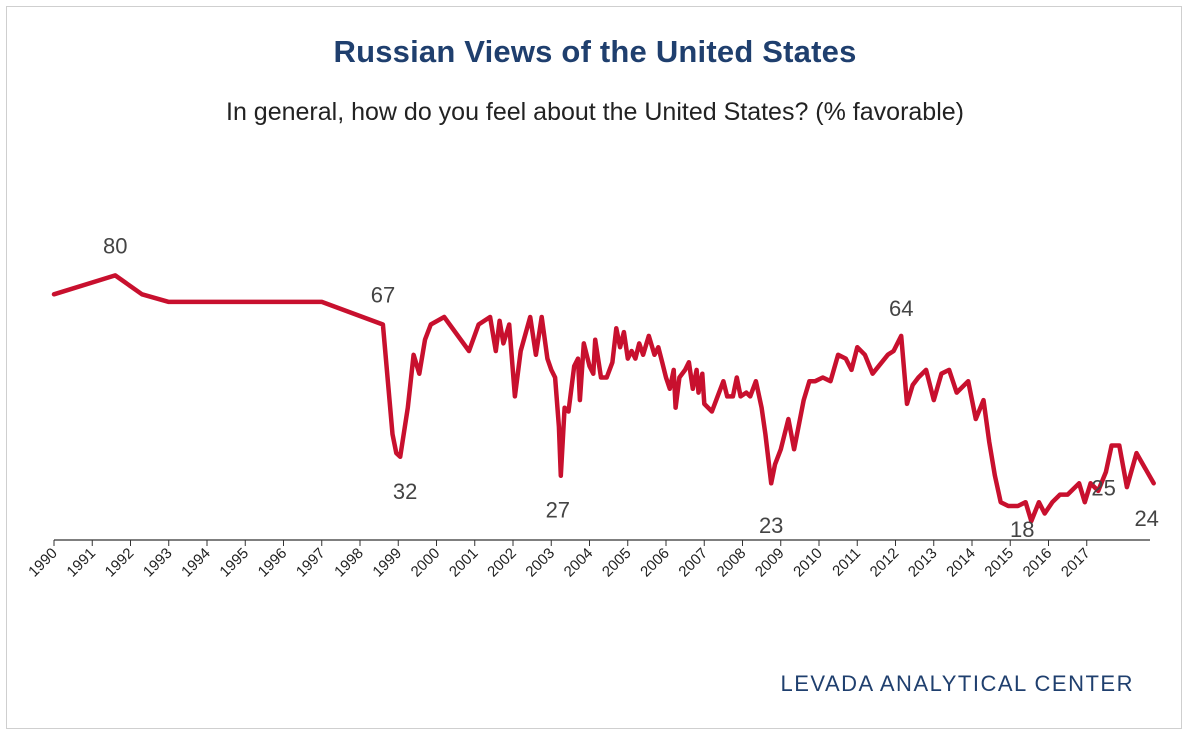 The image size is (1190, 737). What do you see at coordinates (196, 563) in the screenshot?
I see `x-tick-label: 1994` at bounding box center [196, 563].